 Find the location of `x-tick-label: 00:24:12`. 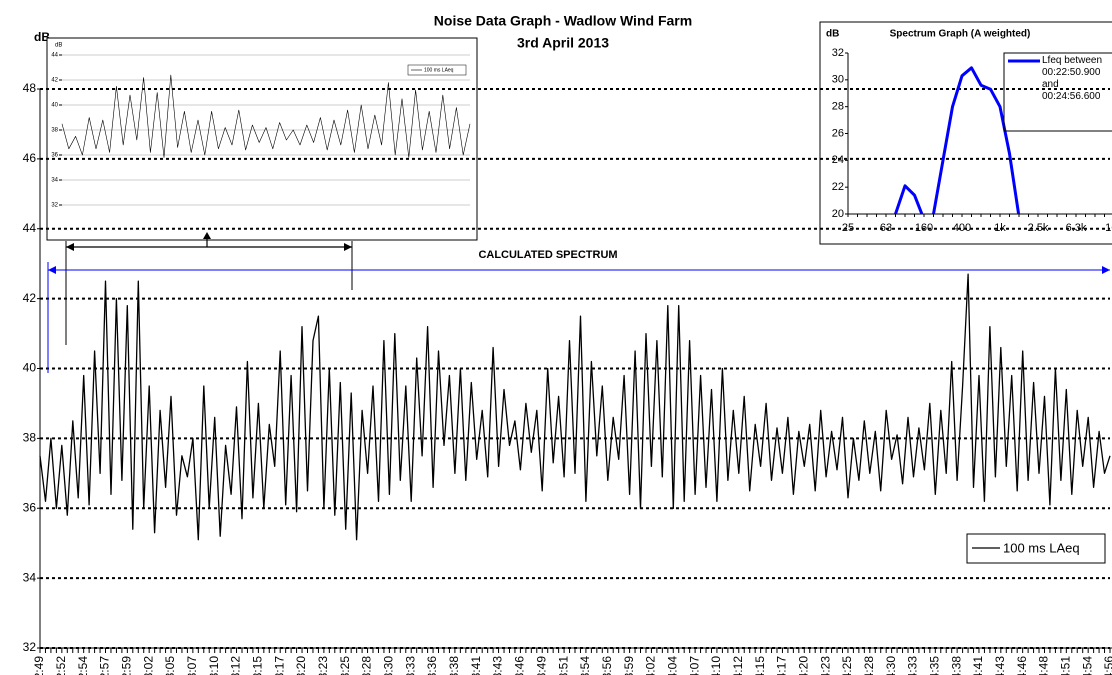

x-tick-label: 00:24:12 is located at coordinates (738, 665).